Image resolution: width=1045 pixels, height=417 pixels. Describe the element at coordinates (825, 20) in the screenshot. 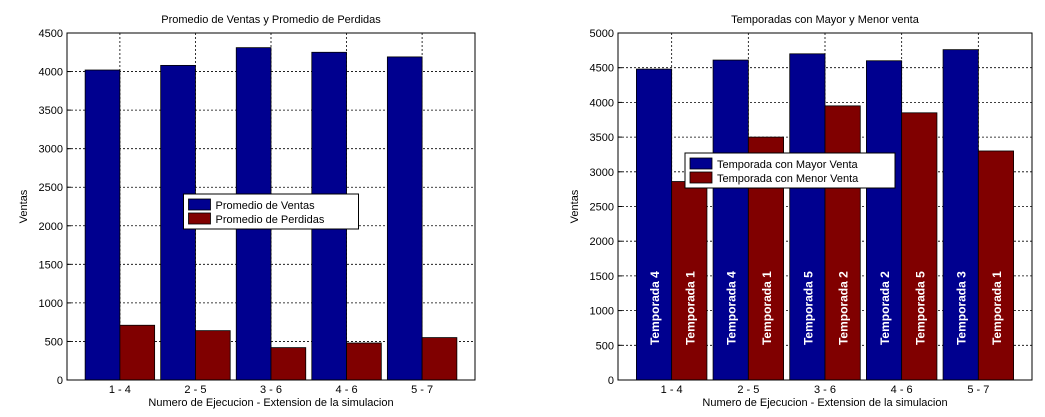

I see `chart-title: Temporadas con Mayor y Menor venta` at that location.